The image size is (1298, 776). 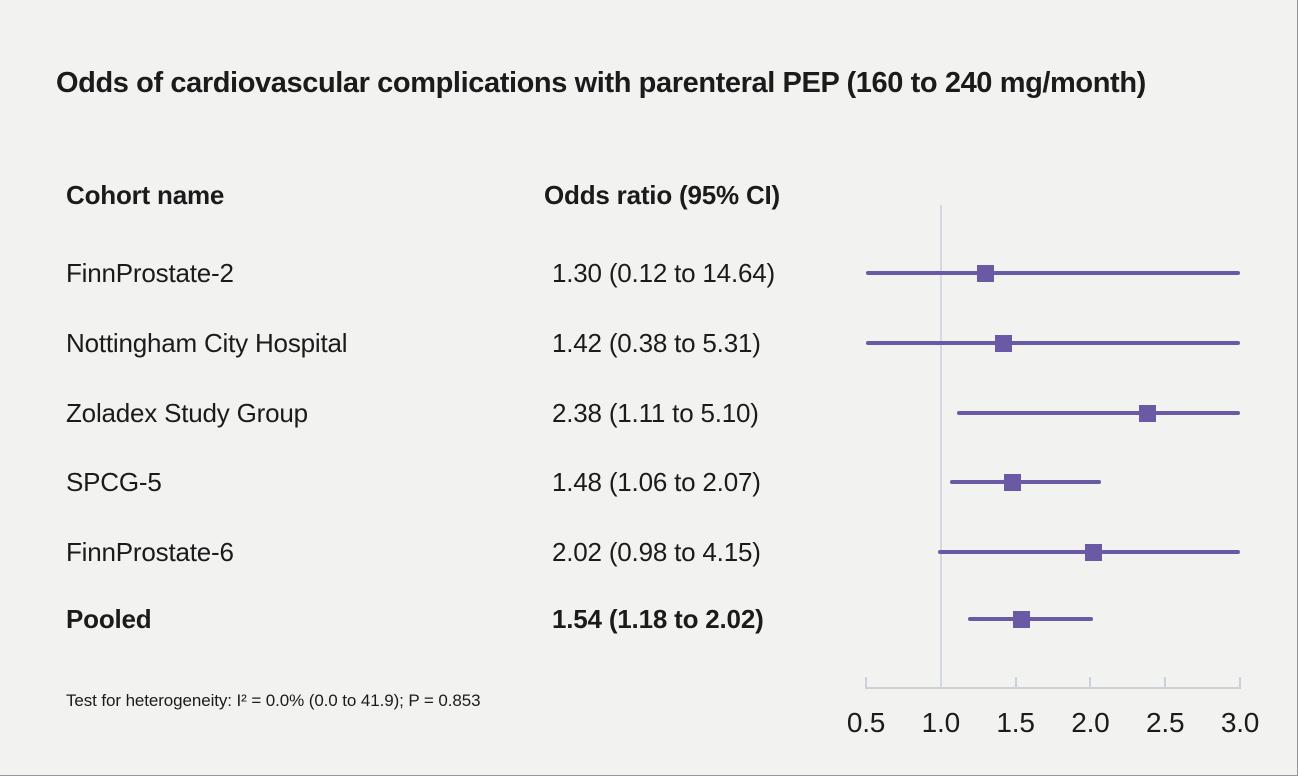 What do you see at coordinates (1165, 722) in the screenshot?
I see `x-tick-label: 2.5` at bounding box center [1165, 722].